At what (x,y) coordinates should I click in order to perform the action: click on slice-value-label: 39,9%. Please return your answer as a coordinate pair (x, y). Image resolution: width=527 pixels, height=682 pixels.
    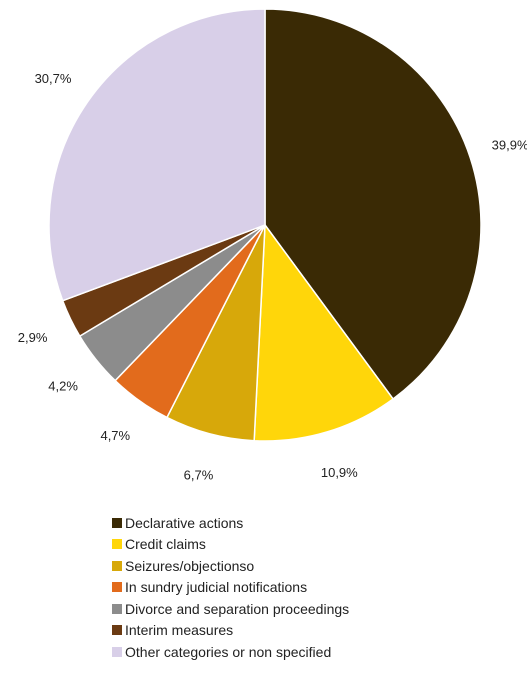
    Looking at the image, I should click on (509, 145).